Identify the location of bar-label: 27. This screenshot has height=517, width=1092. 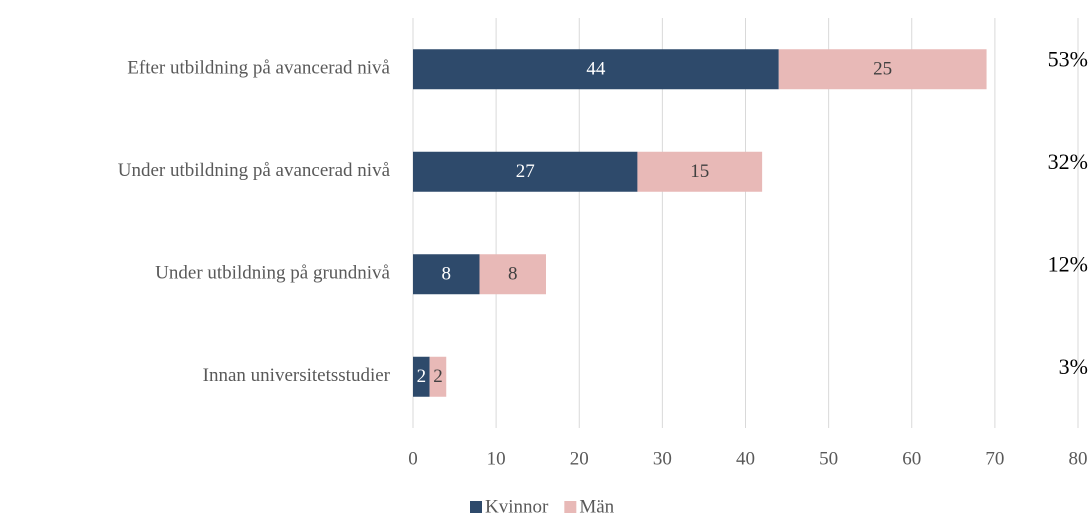
(525, 171).